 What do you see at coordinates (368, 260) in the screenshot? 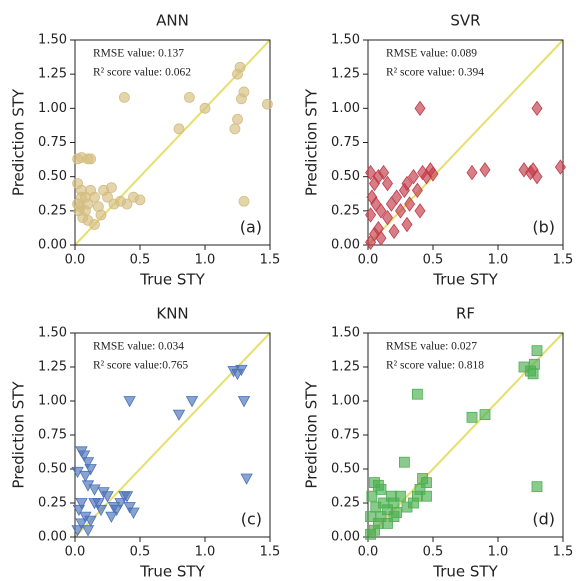
I see `x-tick-label: 0.0` at bounding box center [368, 260].